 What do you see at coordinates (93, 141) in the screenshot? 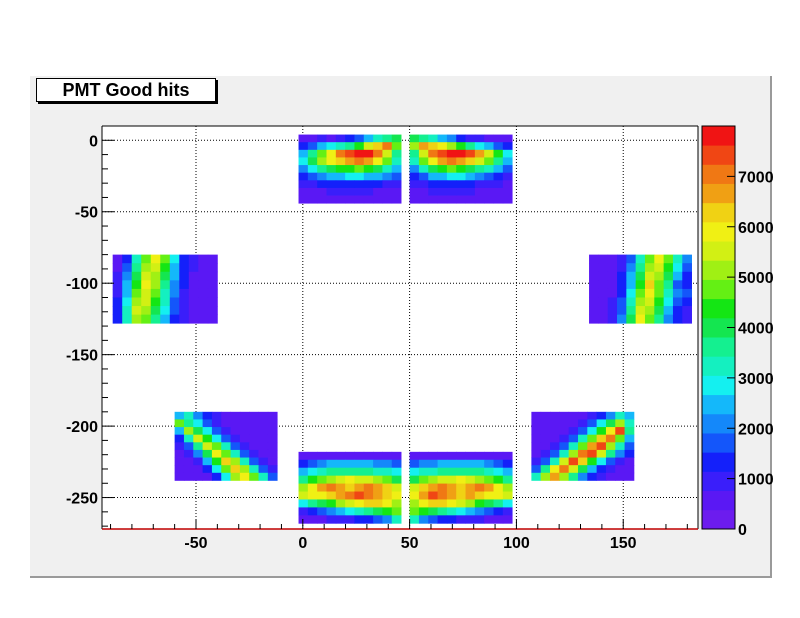
I see `y-tick-label: 0` at bounding box center [93, 141].